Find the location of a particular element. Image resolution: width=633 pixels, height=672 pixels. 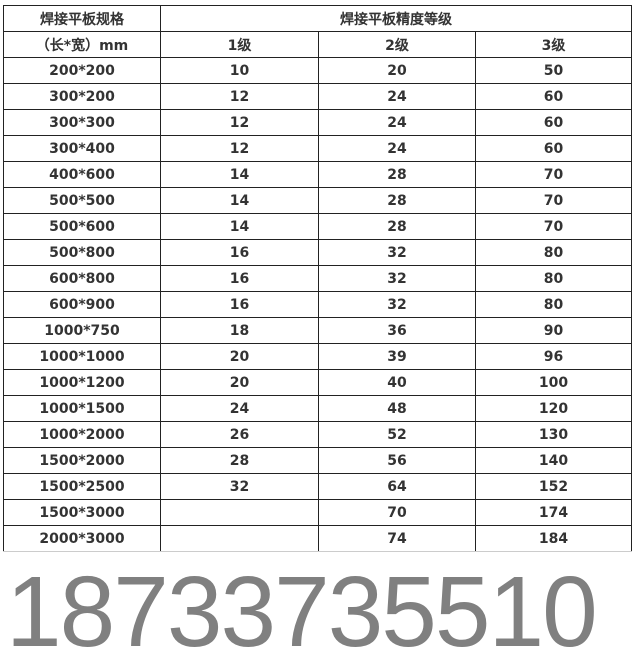

grade-2-cell: 56 is located at coordinates (397, 460).